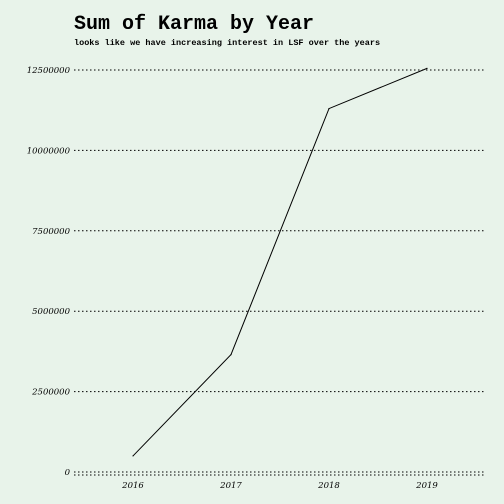  I want to click on y-tick-label: 12500000, so click(49, 71).